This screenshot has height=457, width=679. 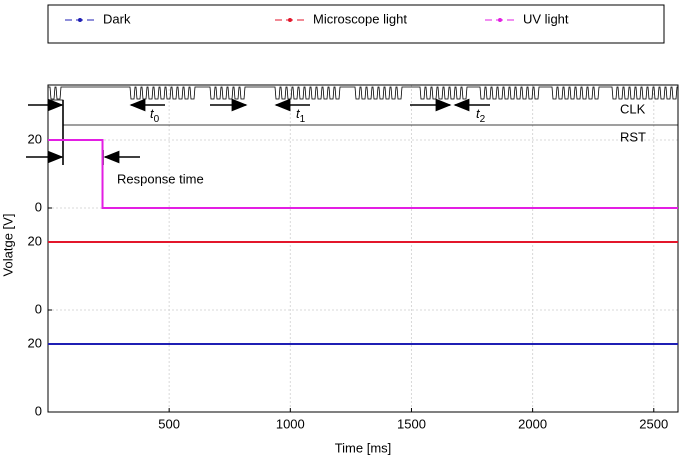 I want to click on arrows, so click(x=258, y=131).